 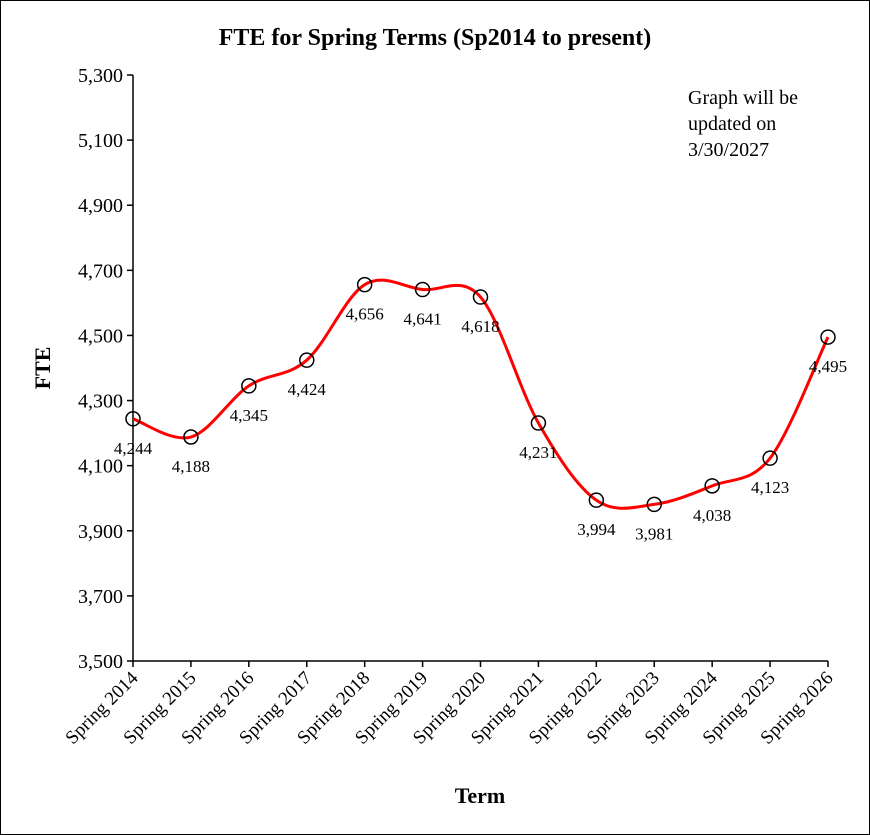 What do you see at coordinates (100, 662) in the screenshot?
I see `y-tick-label: 3,500` at bounding box center [100, 662].